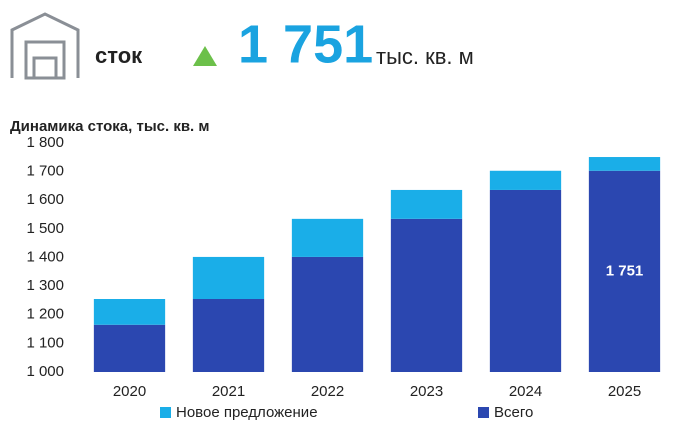 The width and height of the screenshot is (690, 439). What do you see at coordinates (513, 412) in the screenshot?
I see `legend-label: Всего` at bounding box center [513, 412].